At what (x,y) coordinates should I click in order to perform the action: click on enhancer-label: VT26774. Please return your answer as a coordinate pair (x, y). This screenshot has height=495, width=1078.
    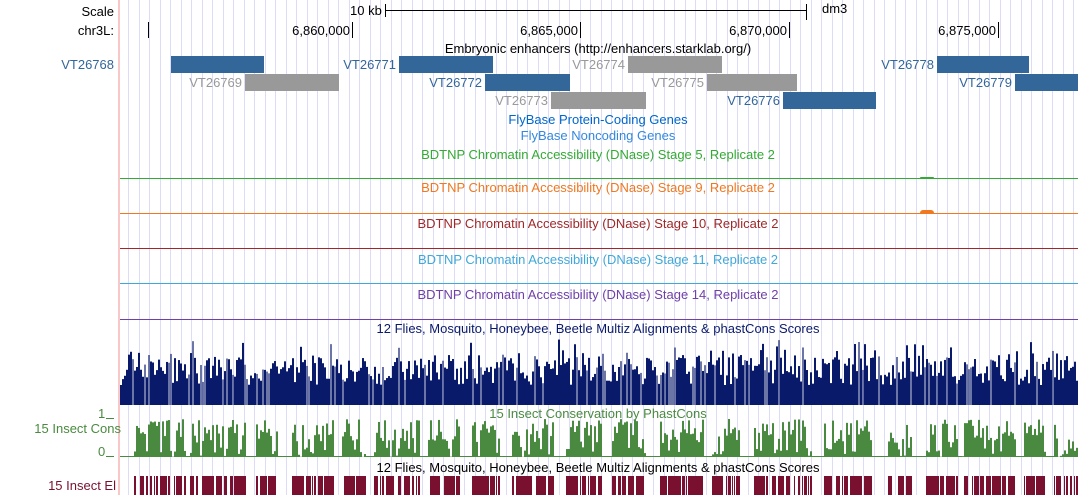
    Looking at the image, I should click on (598, 64).